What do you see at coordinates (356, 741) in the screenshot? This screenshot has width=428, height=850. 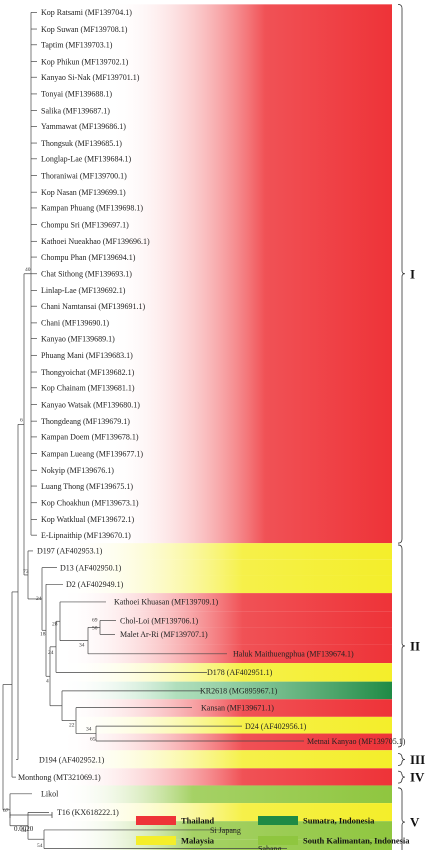 I see `tip-label: Metnai Kanyao (MF139705.1)` at bounding box center [356, 741].